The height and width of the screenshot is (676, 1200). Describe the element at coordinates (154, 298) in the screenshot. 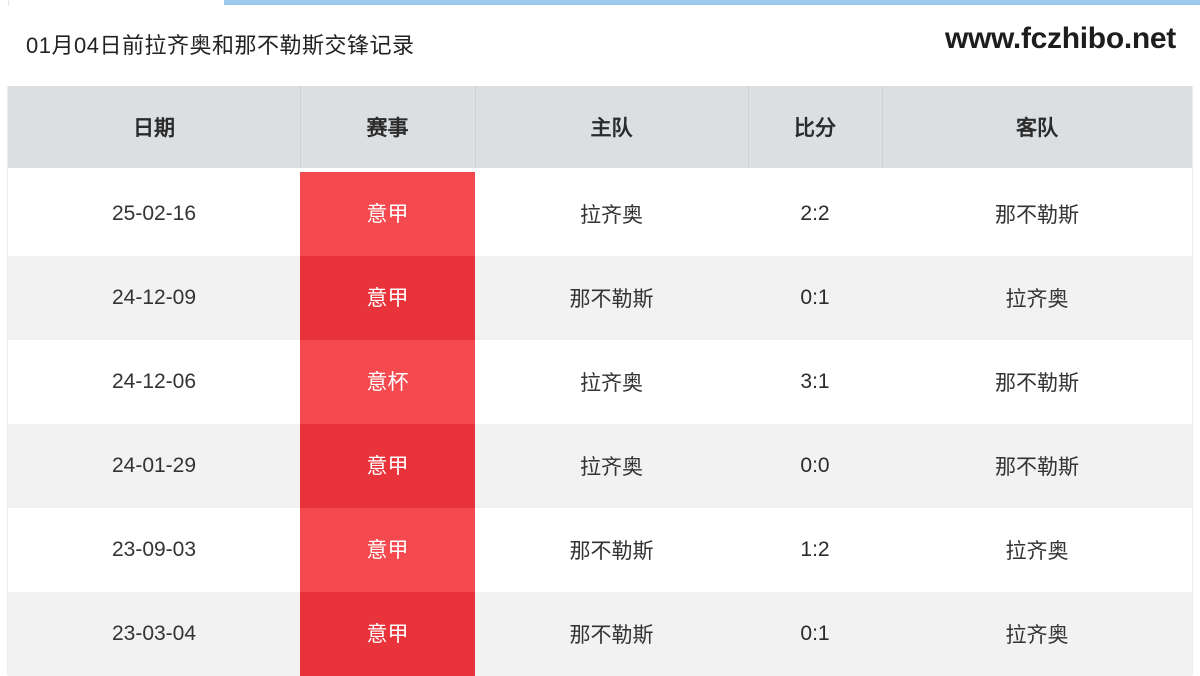

I see `cell-date: 24-12-09` at that location.